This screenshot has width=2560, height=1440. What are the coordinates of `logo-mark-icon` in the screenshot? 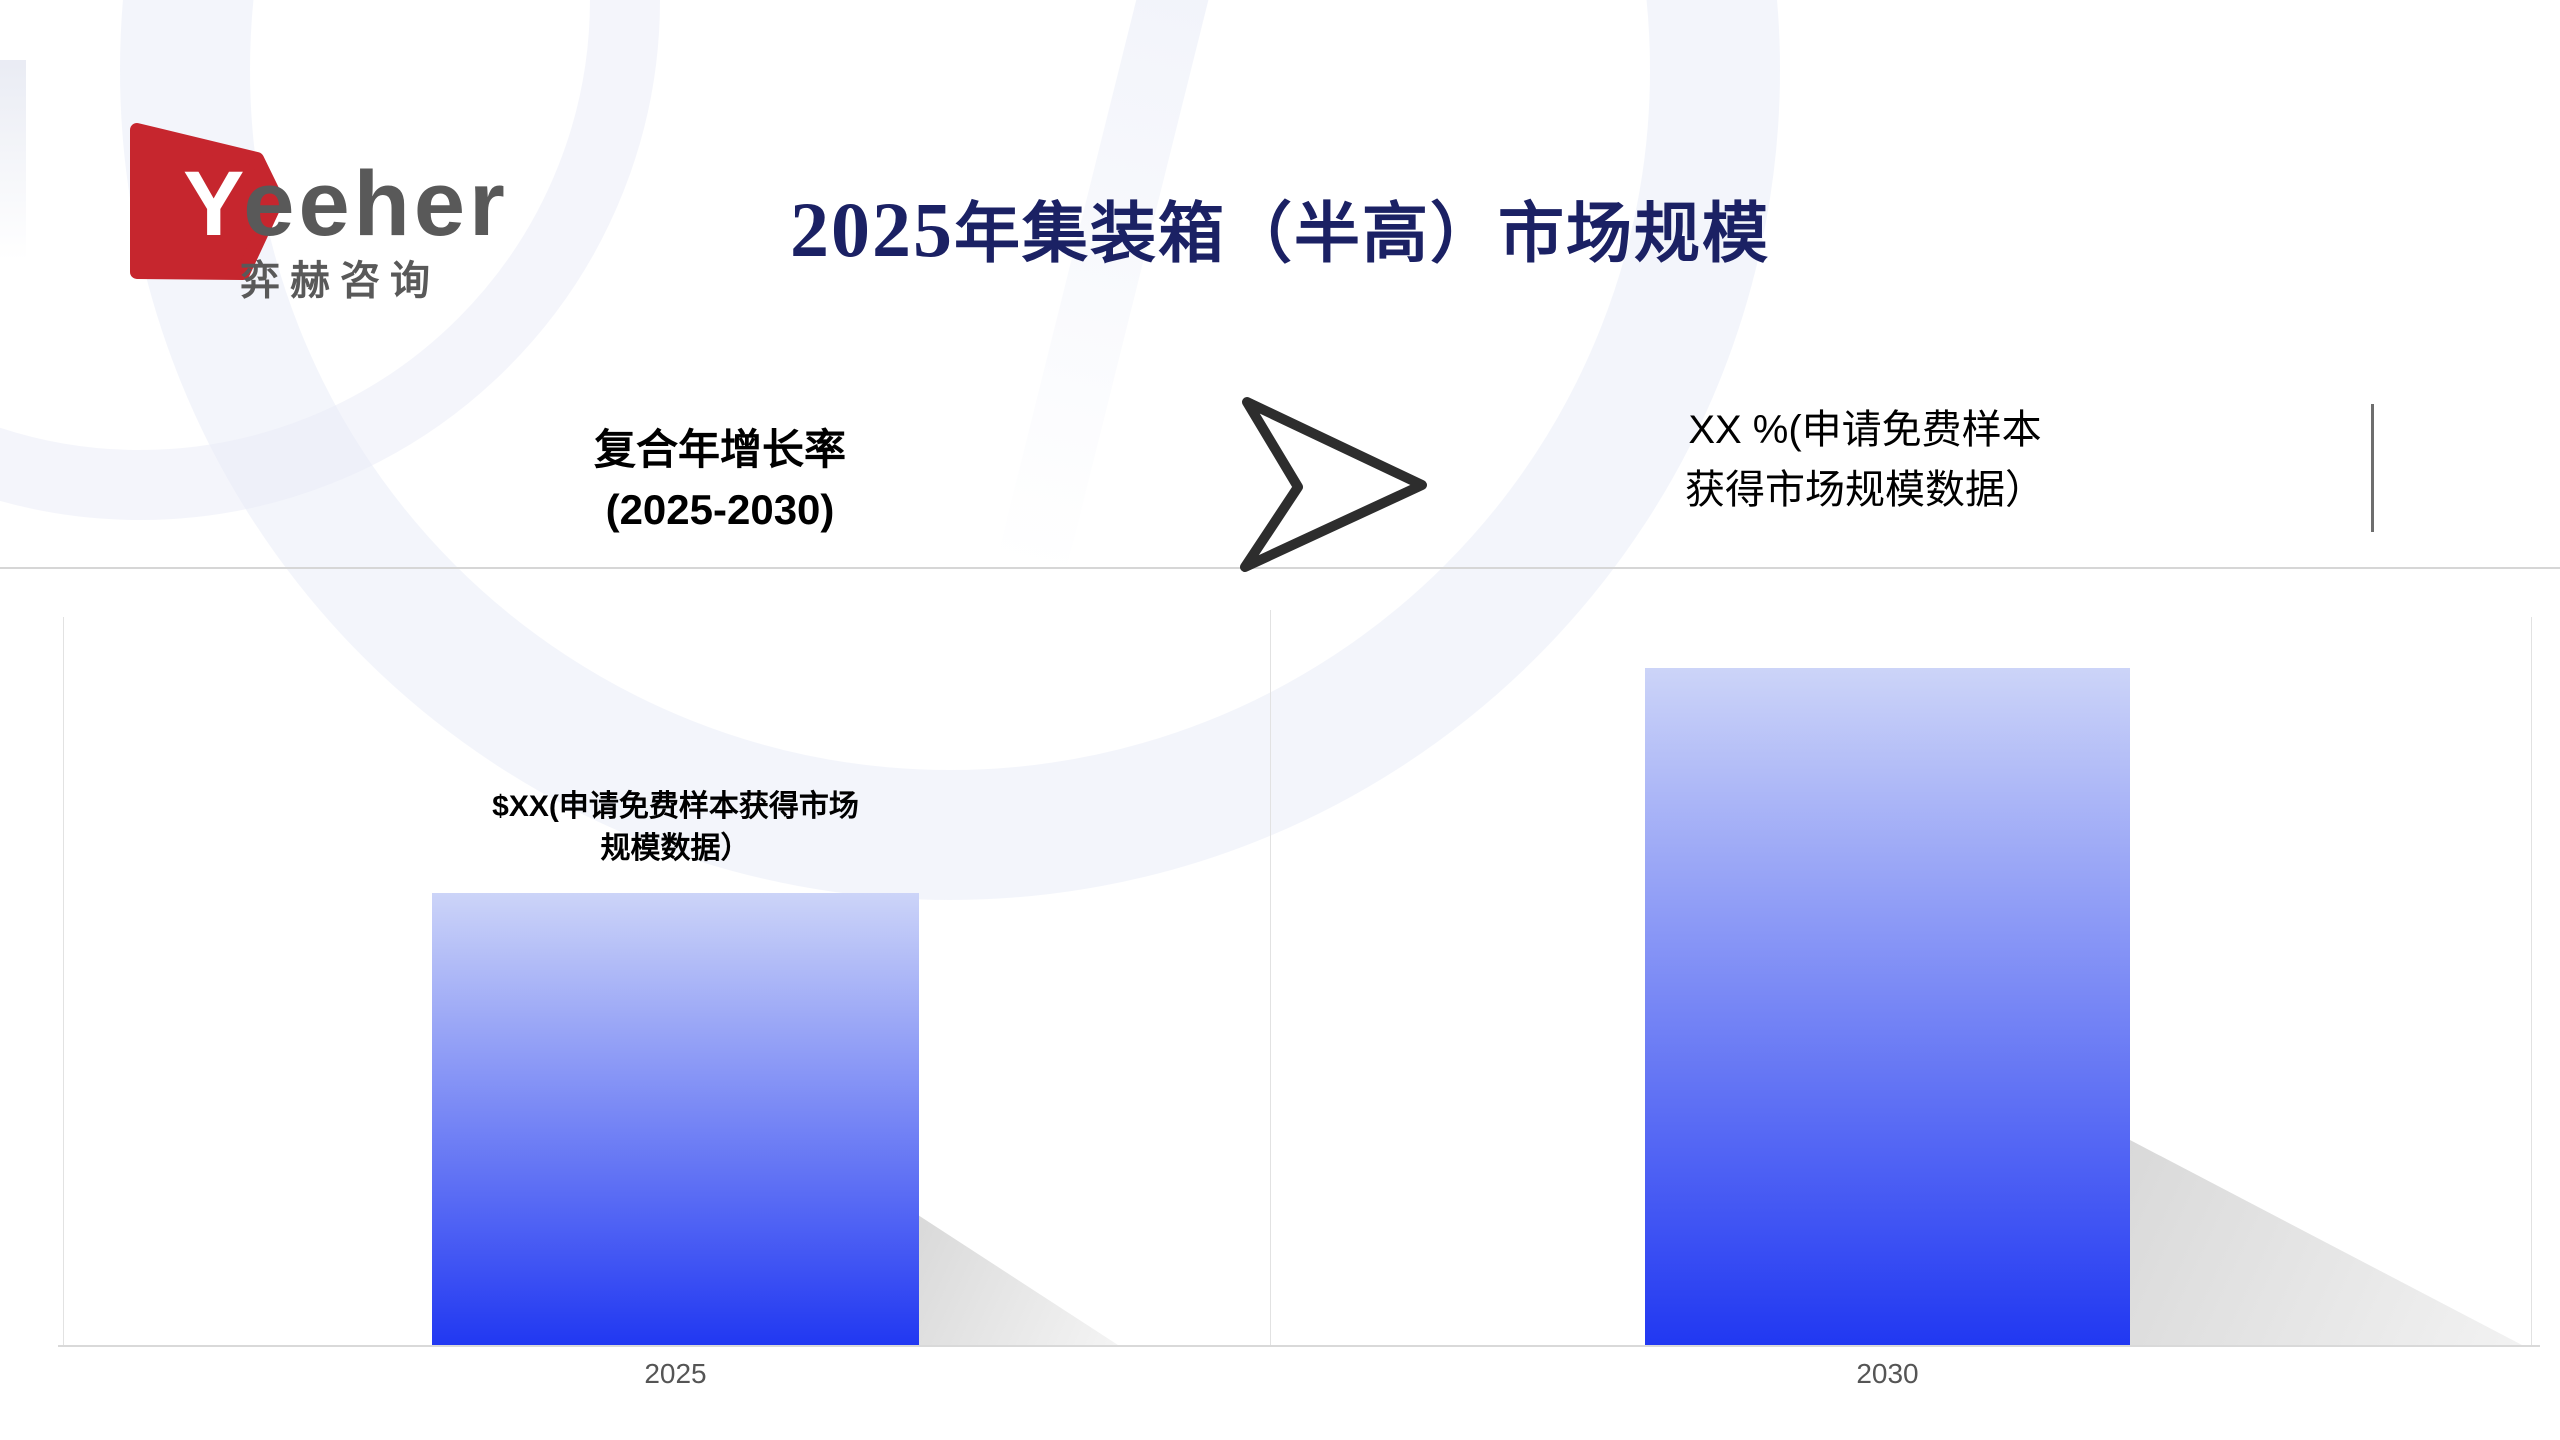 It's located at (207, 201).